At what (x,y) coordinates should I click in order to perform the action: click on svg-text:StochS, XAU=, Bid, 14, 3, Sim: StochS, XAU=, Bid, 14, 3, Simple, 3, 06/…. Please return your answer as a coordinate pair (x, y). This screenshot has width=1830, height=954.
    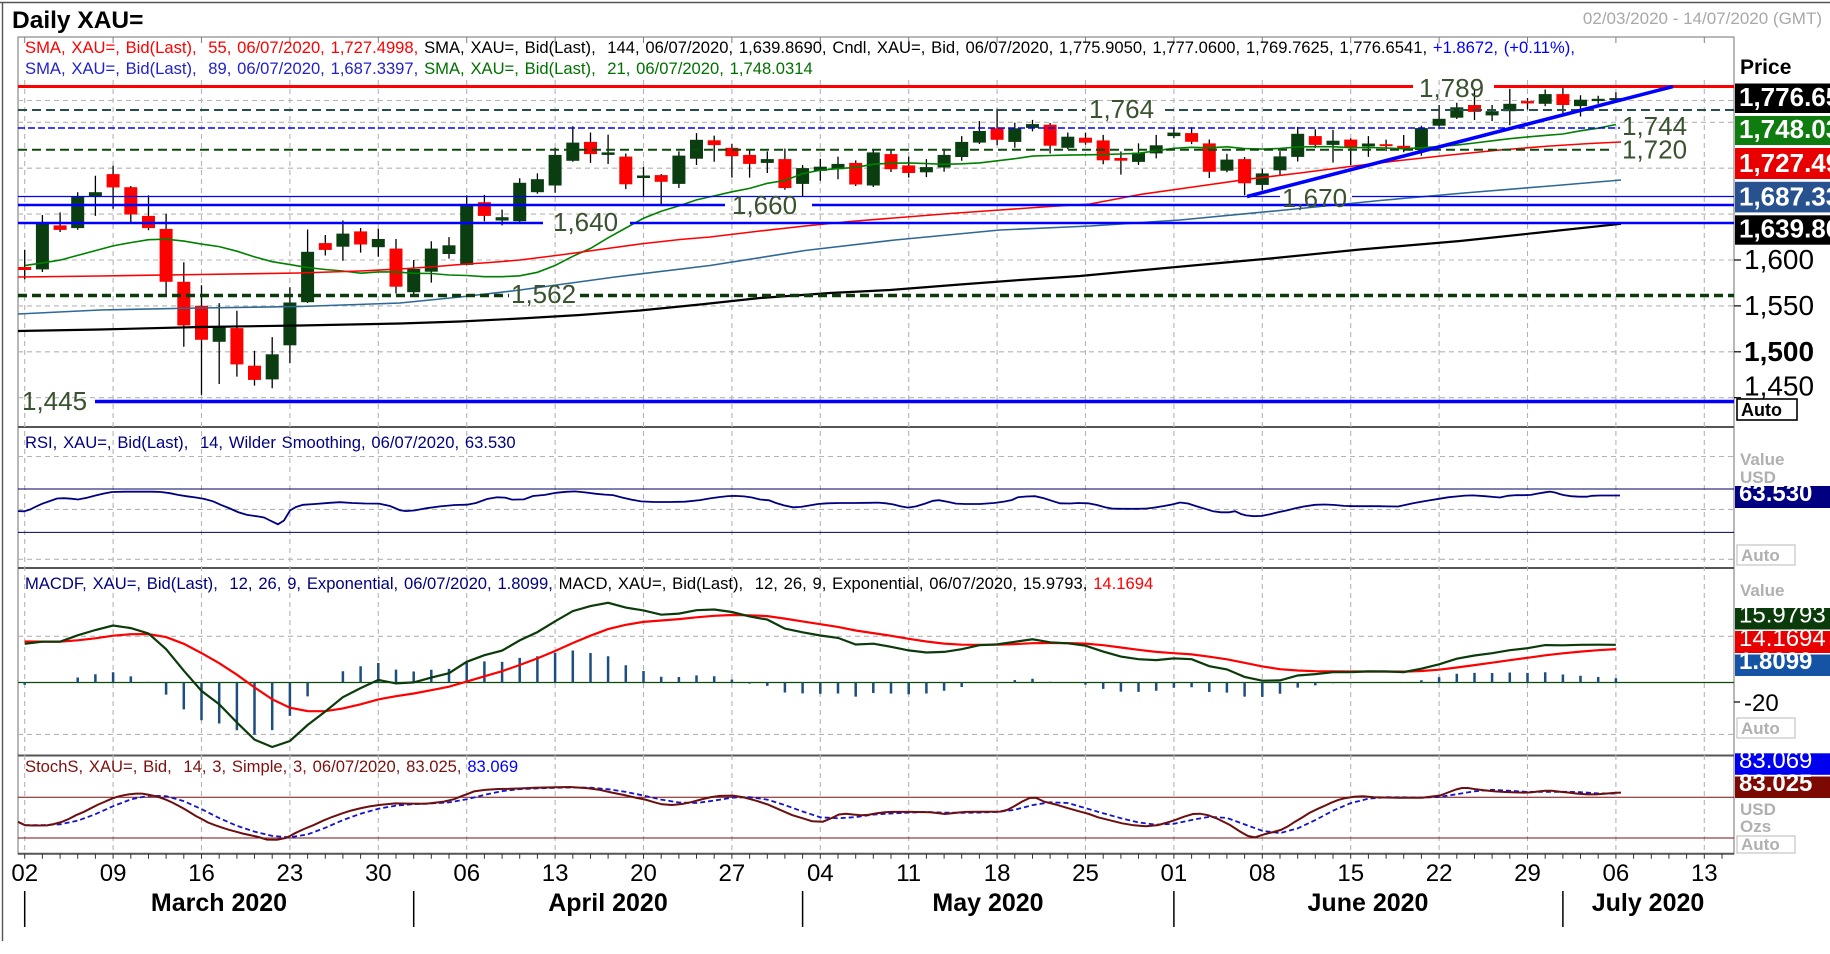
    Looking at the image, I should click on (271, 766).